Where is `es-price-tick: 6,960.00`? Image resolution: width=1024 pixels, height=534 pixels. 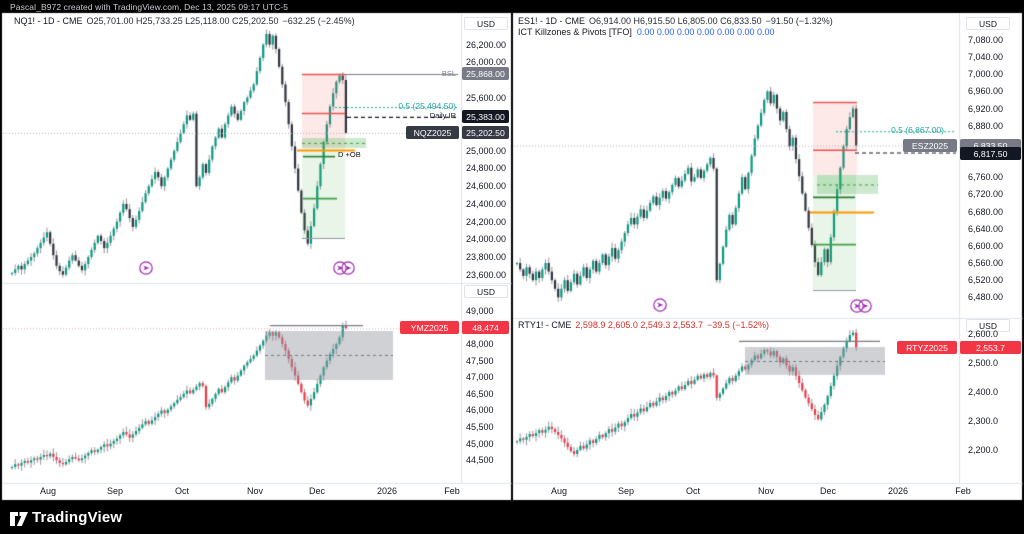 es-price-tick: 6,960.00 is located at coordinates (986, 91).